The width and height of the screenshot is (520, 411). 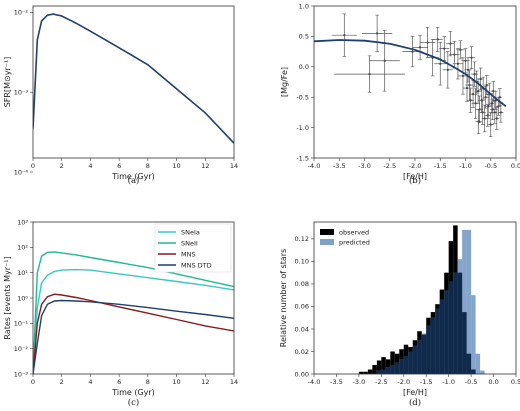 I want to click on y-tick-label: 10⁰, so click(x=22, y=298).